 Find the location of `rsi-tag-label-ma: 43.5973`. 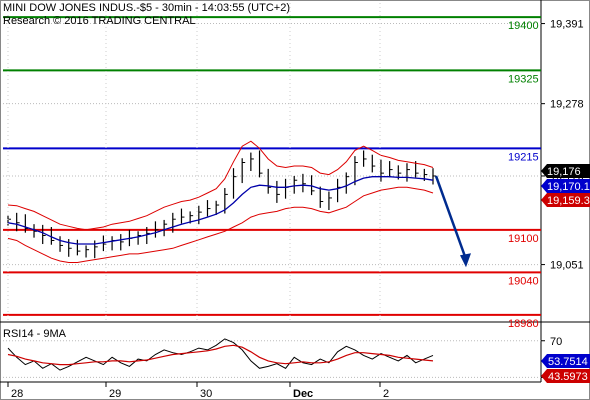

rsi-tag-label-ma: 43.5973 is located at coordinates (568, 377).